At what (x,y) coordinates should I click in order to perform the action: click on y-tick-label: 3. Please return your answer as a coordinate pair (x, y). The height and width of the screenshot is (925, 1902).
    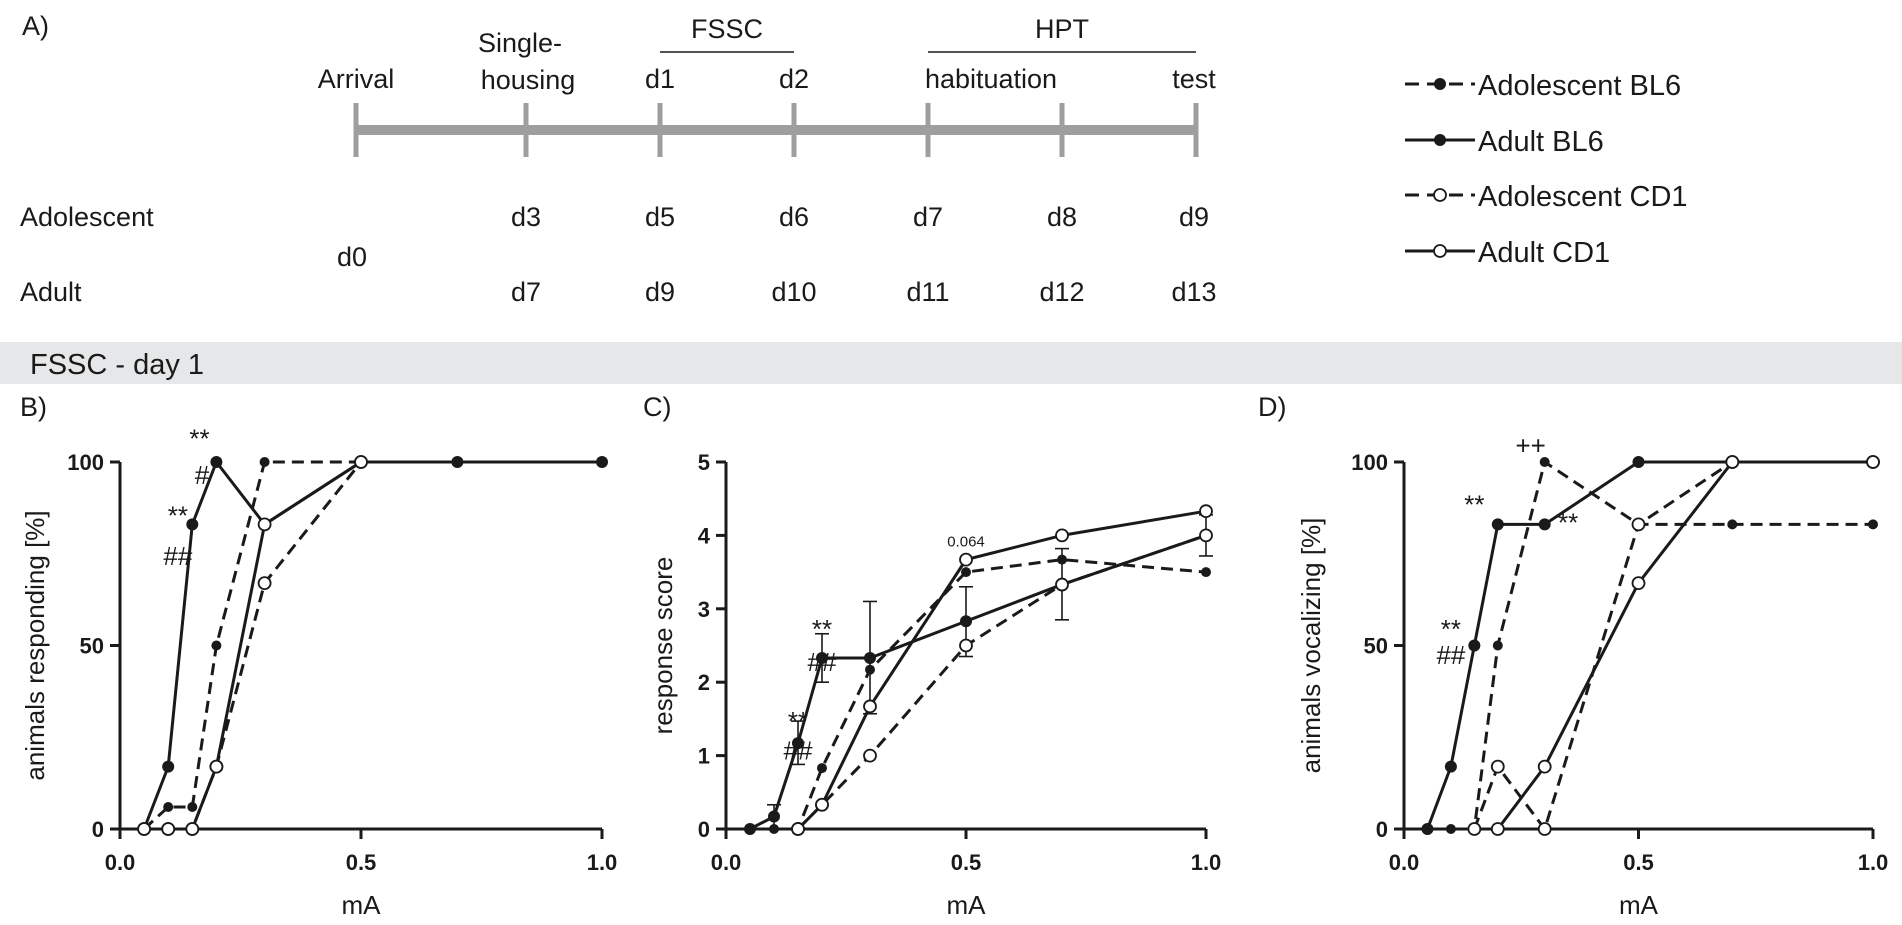
    Looking at the image, I should click on (704, 609).